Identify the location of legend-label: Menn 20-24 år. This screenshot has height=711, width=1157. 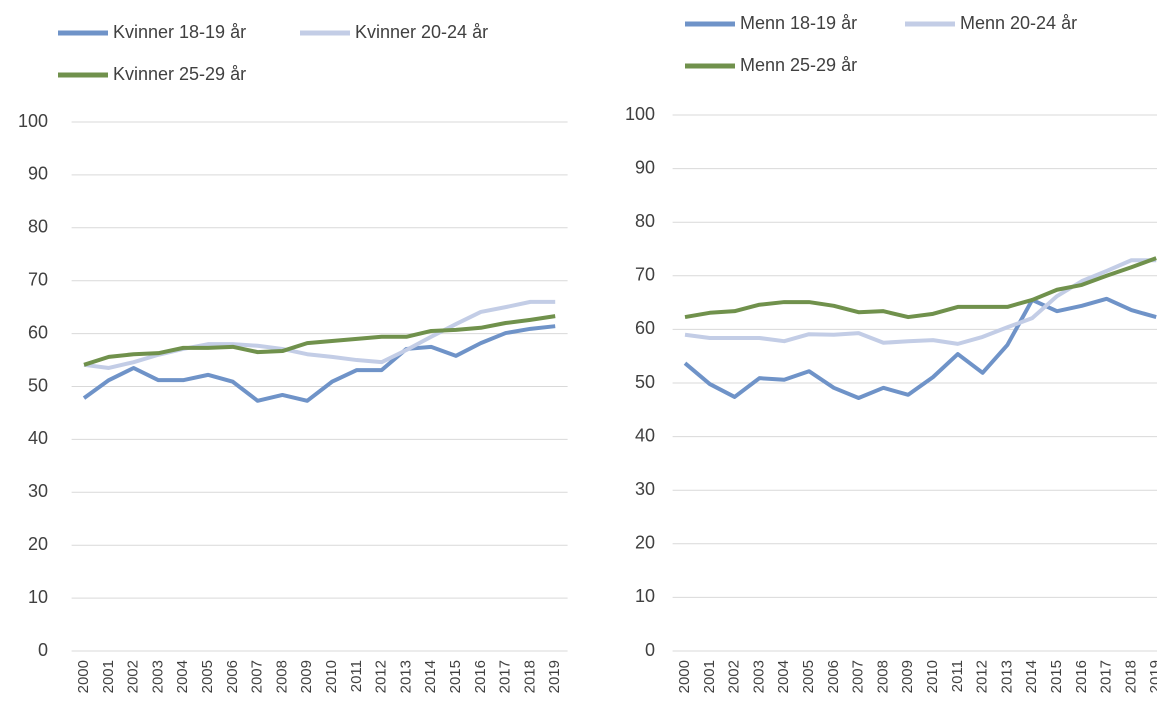
(1018, 23).